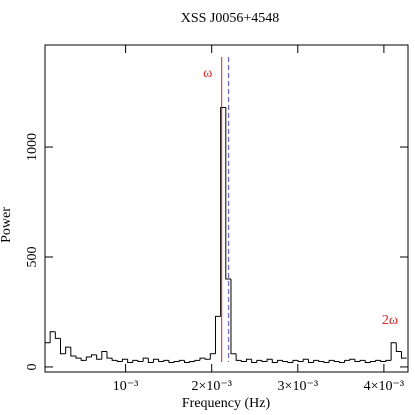  I want to click on y-tick-label: 1000, so click(32, 147).